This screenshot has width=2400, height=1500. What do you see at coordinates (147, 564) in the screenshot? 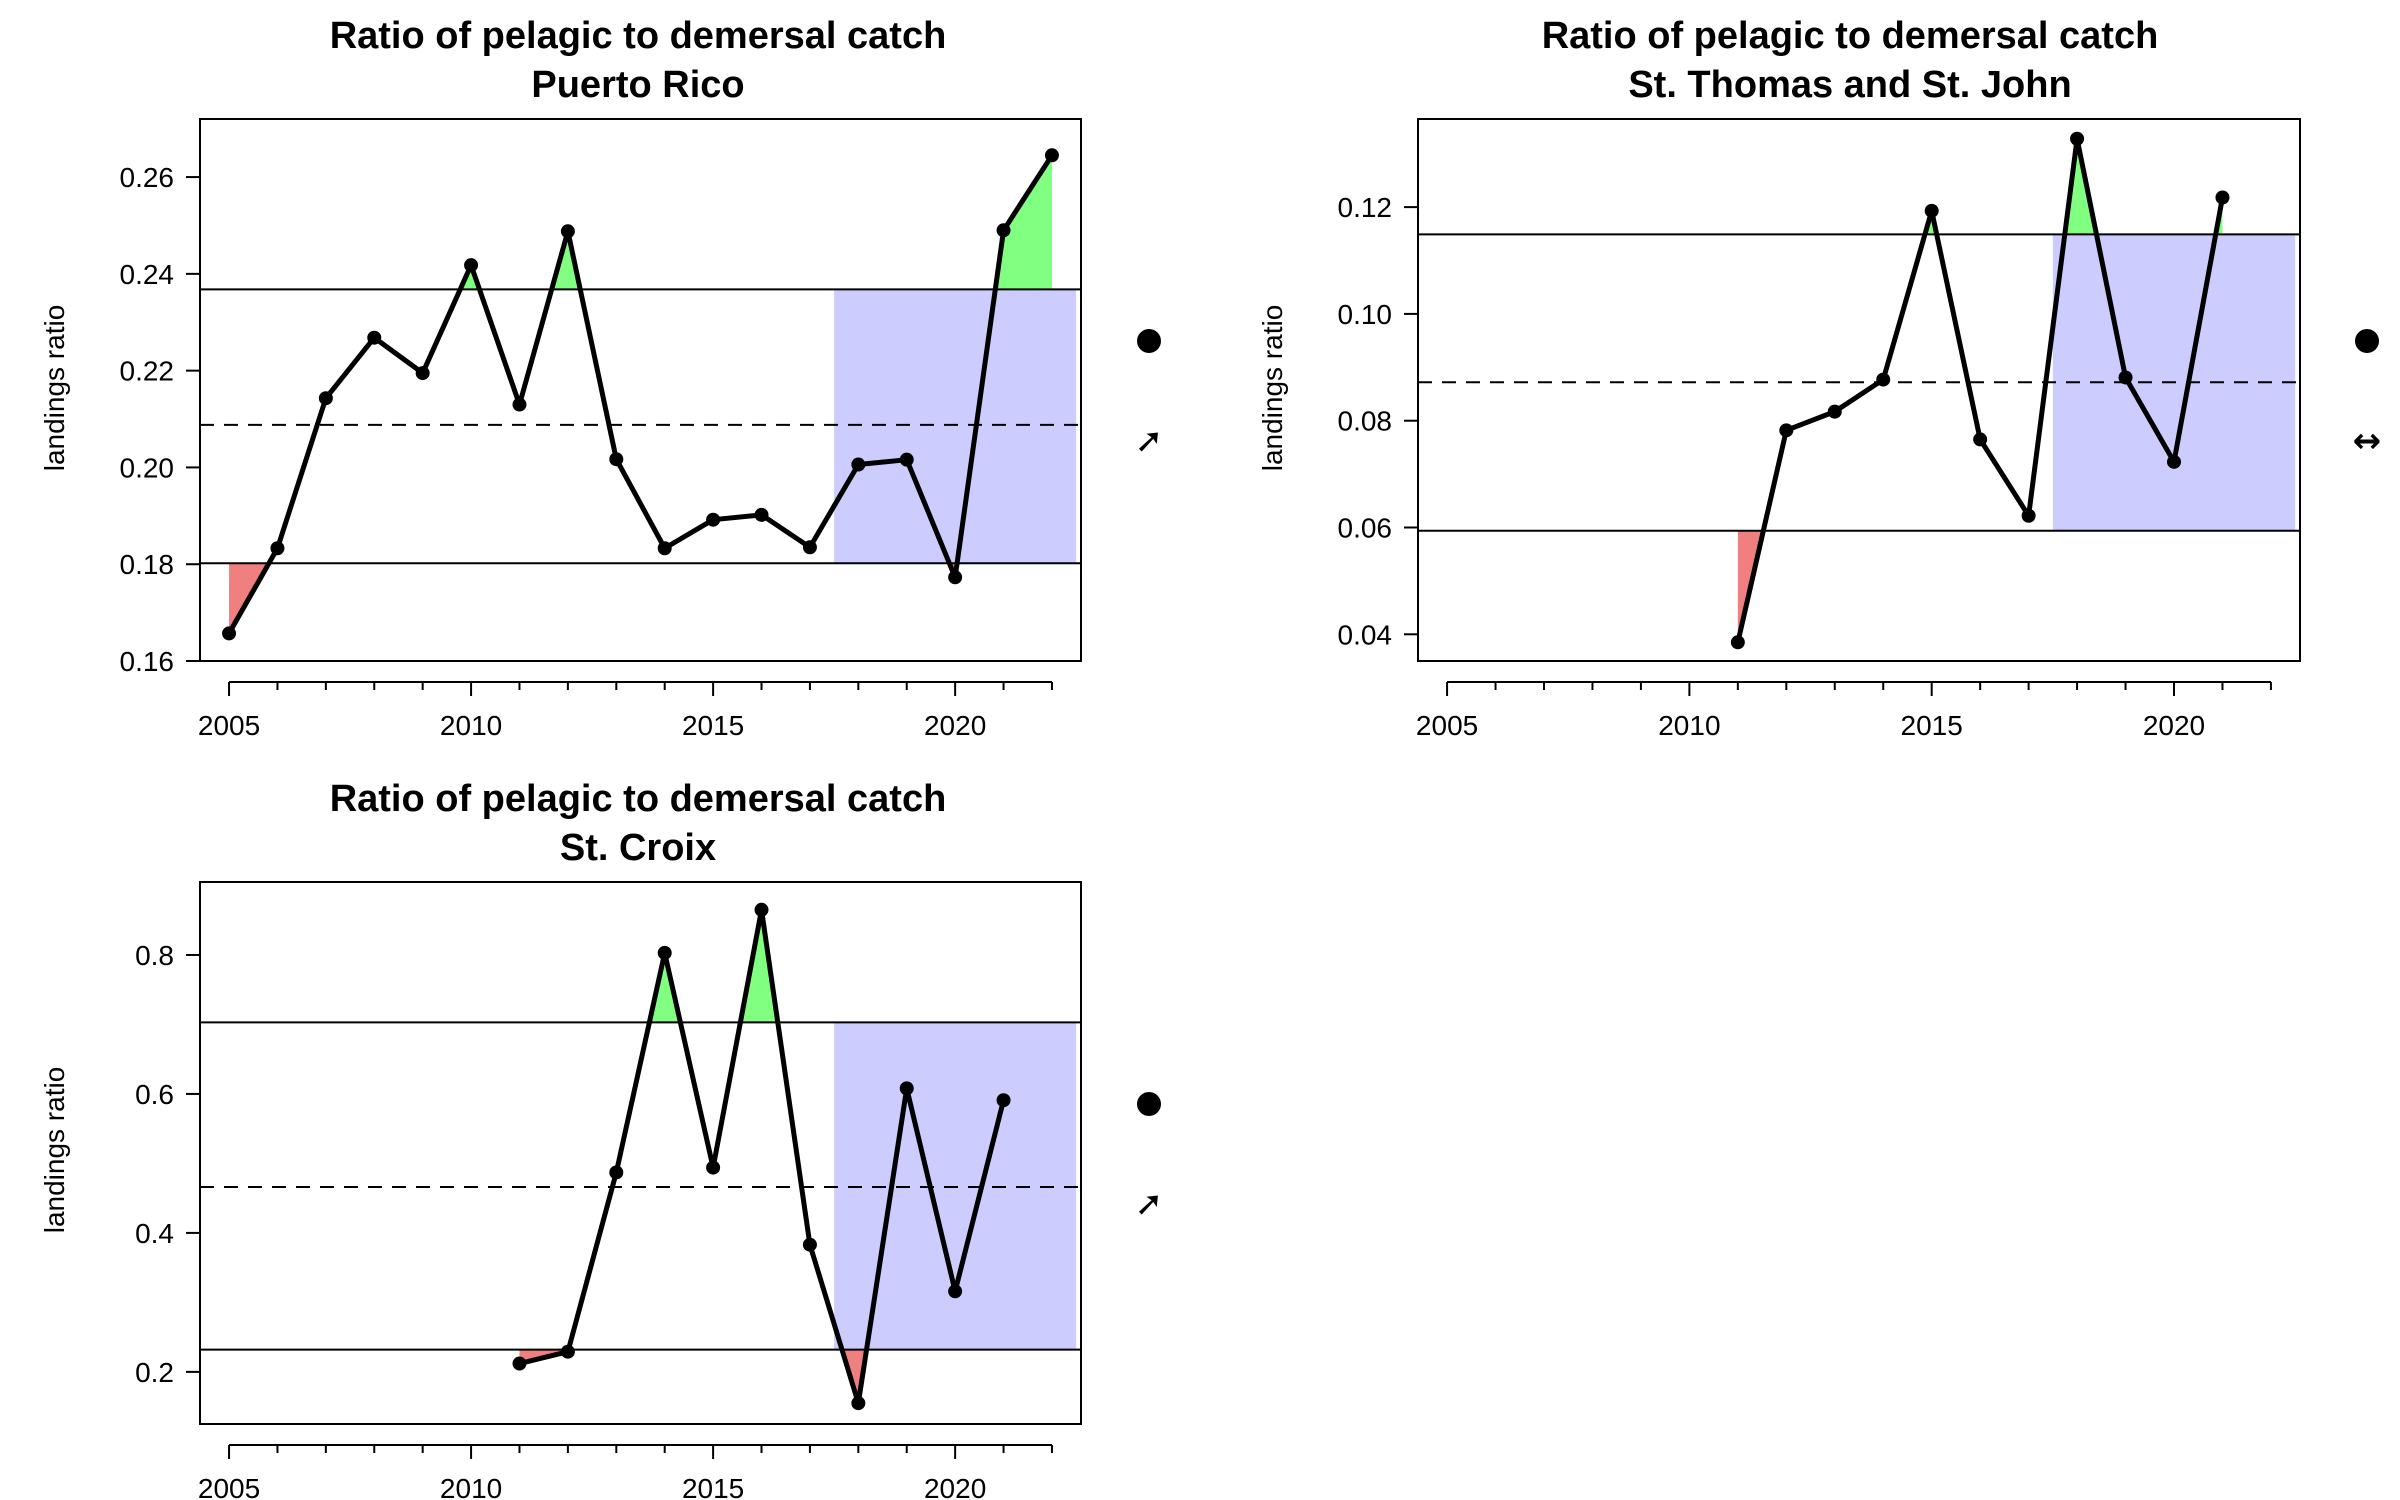
I see `y-tick-label: 0.18` at bounding box center [147, 564].